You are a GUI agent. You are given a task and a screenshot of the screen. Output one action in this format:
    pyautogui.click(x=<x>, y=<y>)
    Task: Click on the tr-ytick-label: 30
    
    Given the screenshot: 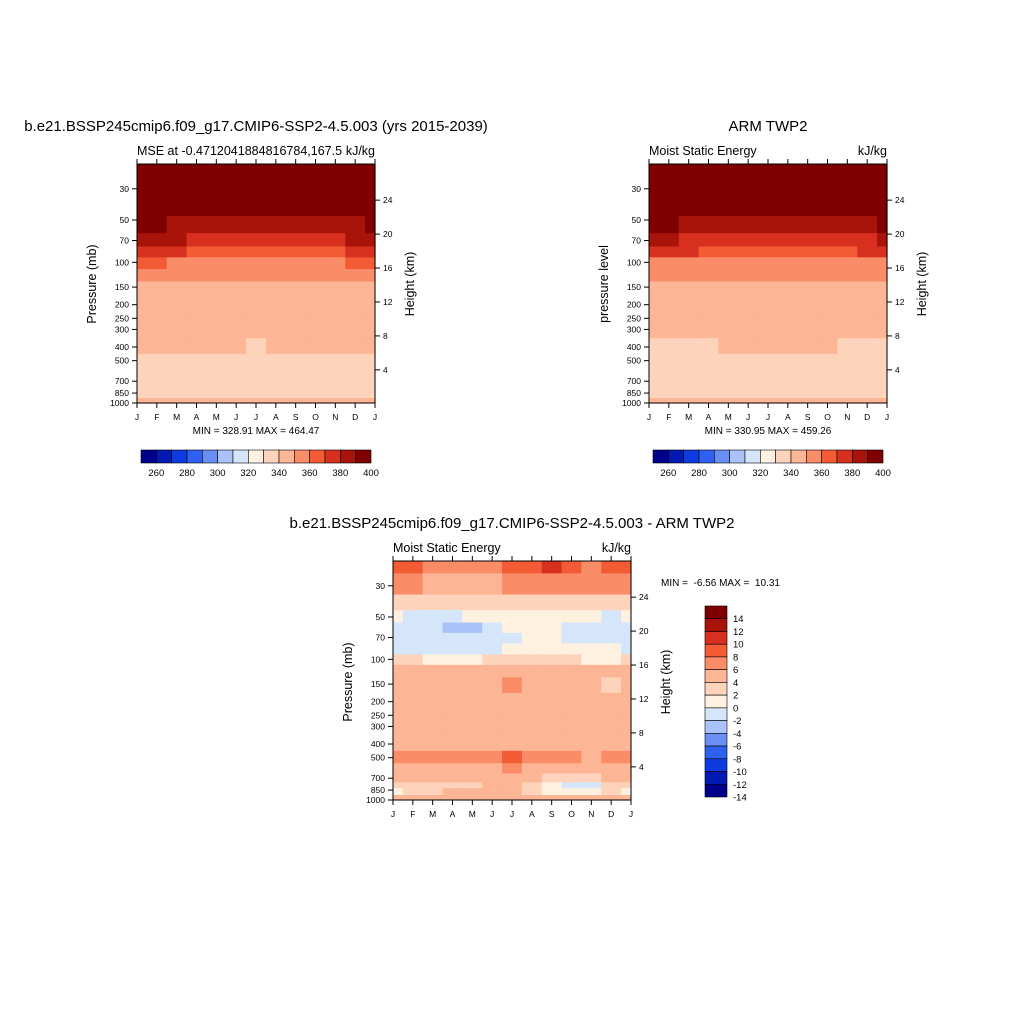 What is the action you would take?
    pyautogui.click(x=637, y=189)
    